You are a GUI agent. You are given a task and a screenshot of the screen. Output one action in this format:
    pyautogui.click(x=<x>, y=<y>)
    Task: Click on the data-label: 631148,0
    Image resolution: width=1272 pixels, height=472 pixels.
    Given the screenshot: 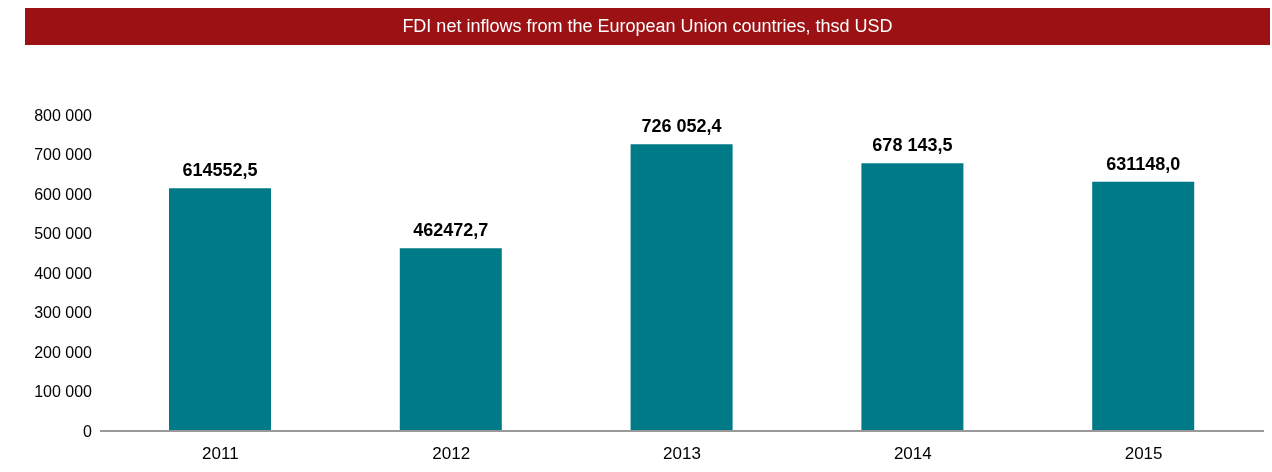 What is the action you would take?
    pyautogui.click(x=1143, y=163)
    